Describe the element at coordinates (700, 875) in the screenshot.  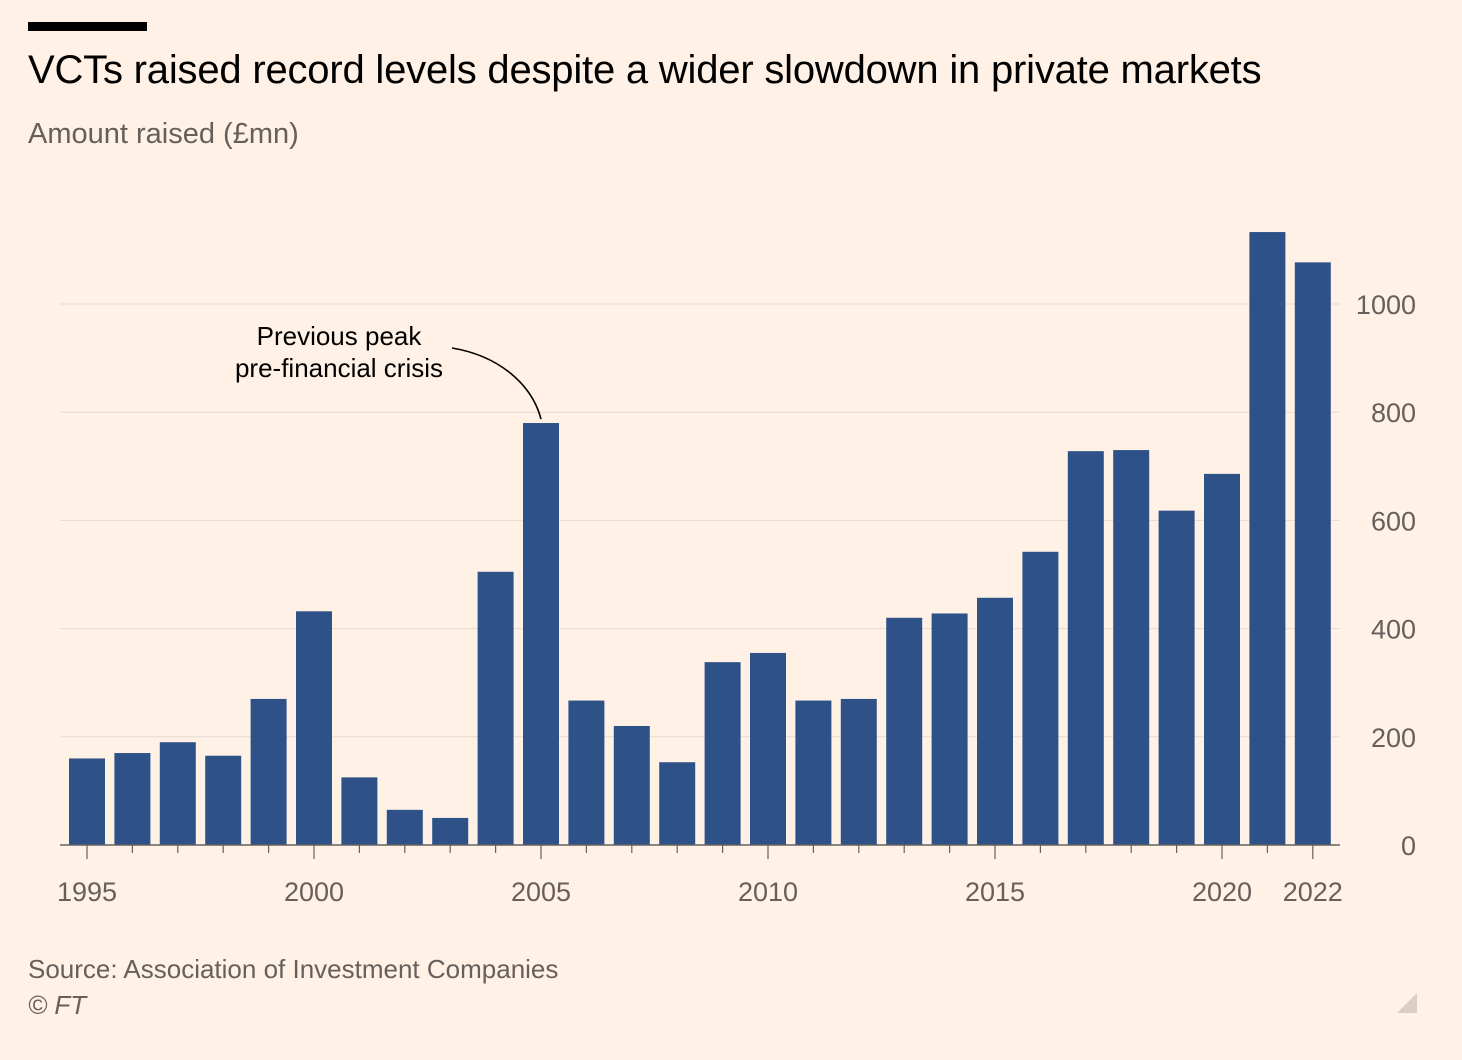
I see `x-axis: 1995 2000 2005 2010 2015 2020 2022` at that location.